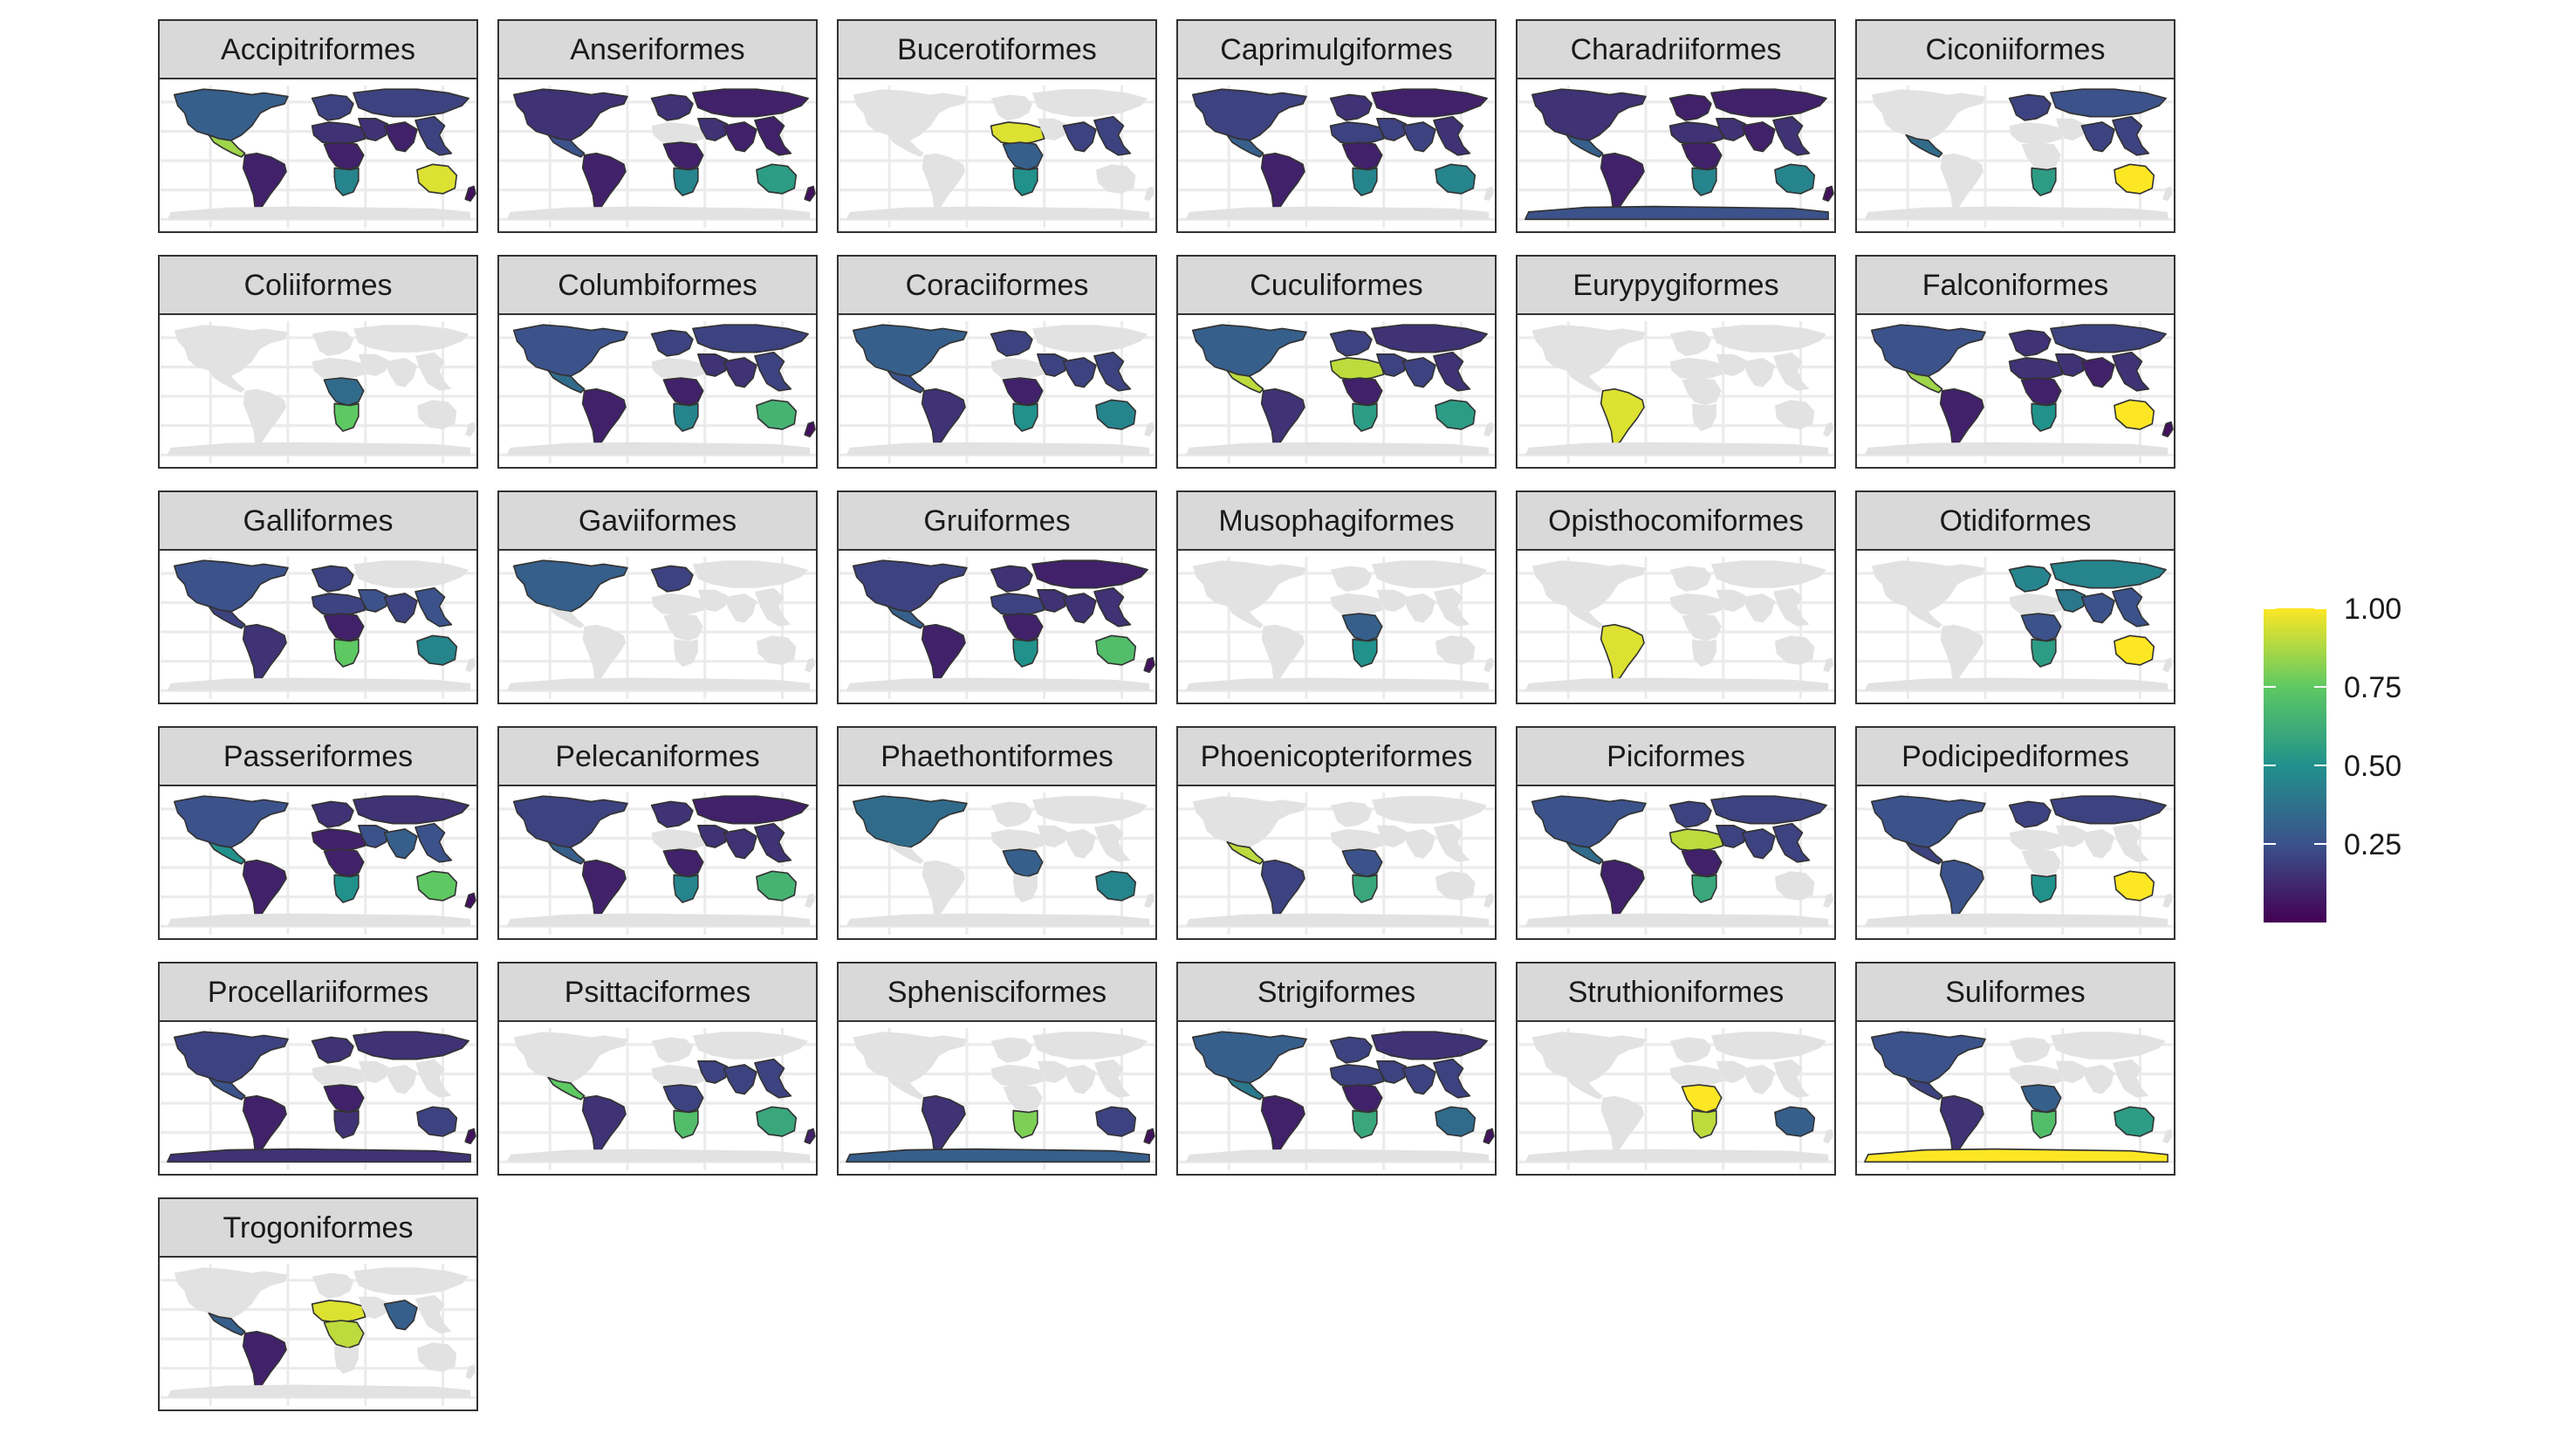  What do you see at coordinates (318, 126) in the screenshot?
I see `facet-panel: Accipitriformes` at bounding box center [318, 126].